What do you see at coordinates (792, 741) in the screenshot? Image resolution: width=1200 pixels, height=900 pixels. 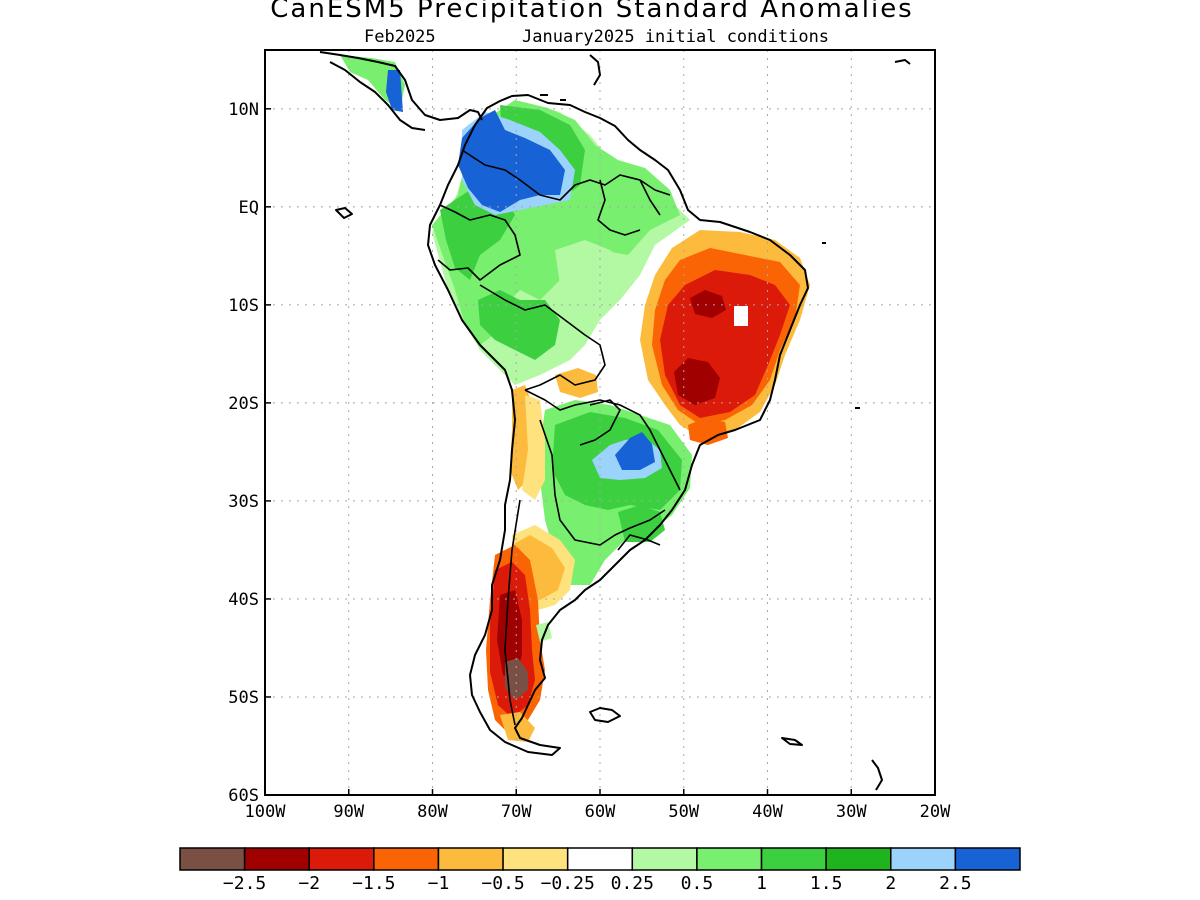 I see `south-georgia` at bounding box center [792, 741].